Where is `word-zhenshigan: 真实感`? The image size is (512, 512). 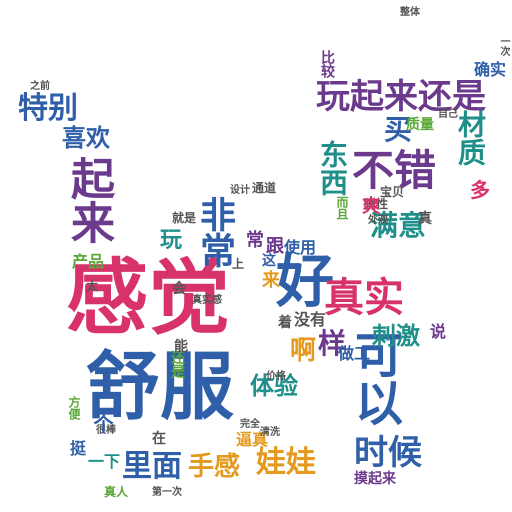 word-zhenshigan: 真实感 is located at coordinates (207, 300).